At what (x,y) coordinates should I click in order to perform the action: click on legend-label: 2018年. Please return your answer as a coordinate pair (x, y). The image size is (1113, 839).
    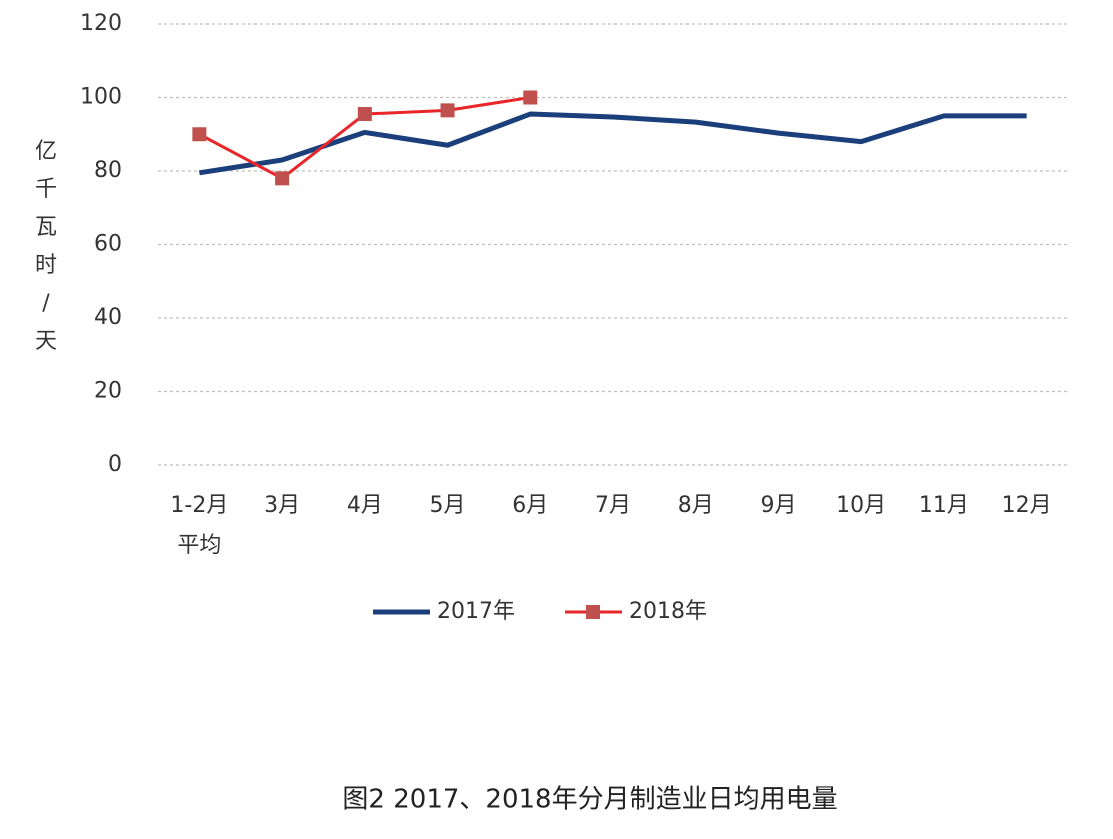
    Looking at the image, I should click on (668, 611).